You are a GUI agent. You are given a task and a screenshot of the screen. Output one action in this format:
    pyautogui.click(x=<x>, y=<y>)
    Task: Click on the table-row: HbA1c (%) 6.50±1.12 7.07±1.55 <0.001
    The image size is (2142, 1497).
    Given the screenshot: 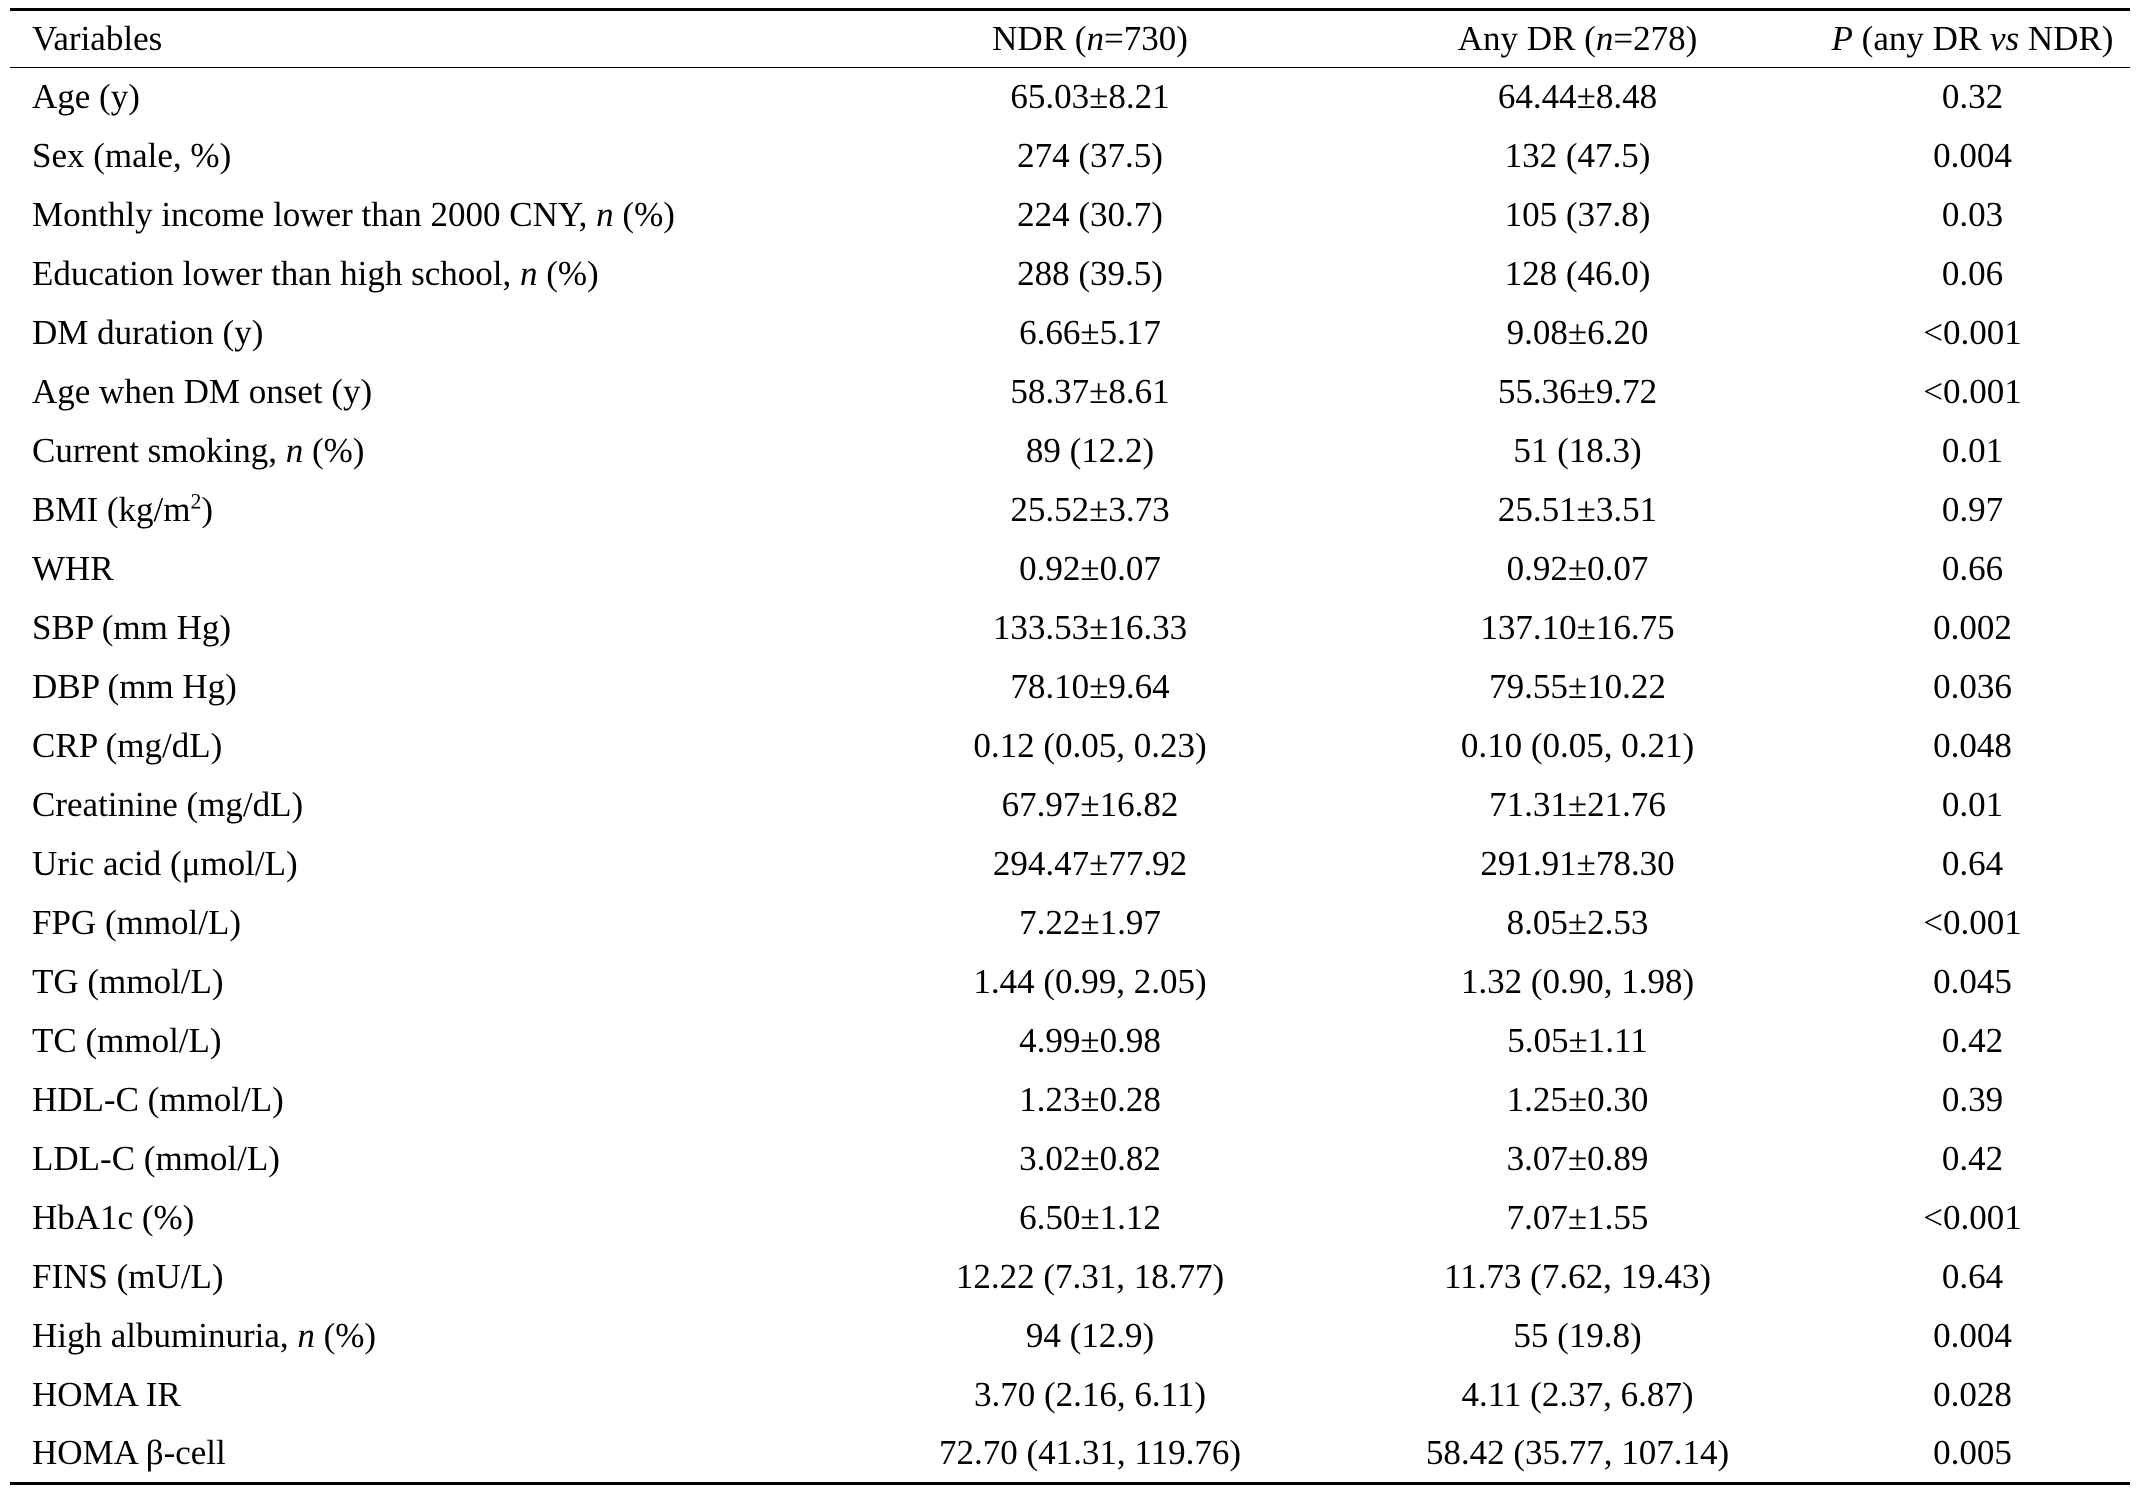 What is the action you would take?
    pyautogui.click(x=1070, y=1218)
    